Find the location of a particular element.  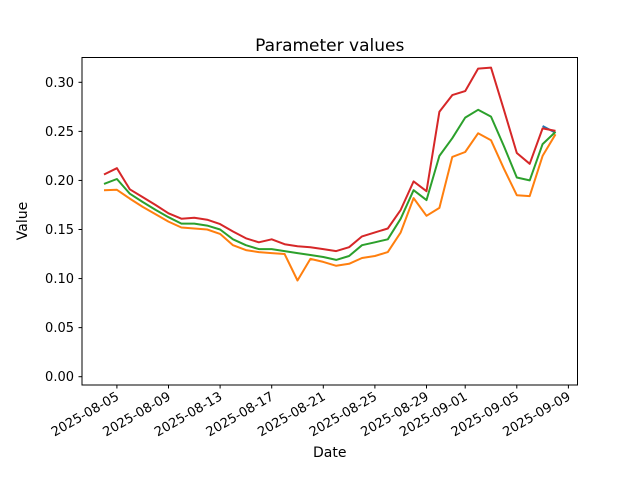

y-axis-label: Value is located at coordinates (23, 221).